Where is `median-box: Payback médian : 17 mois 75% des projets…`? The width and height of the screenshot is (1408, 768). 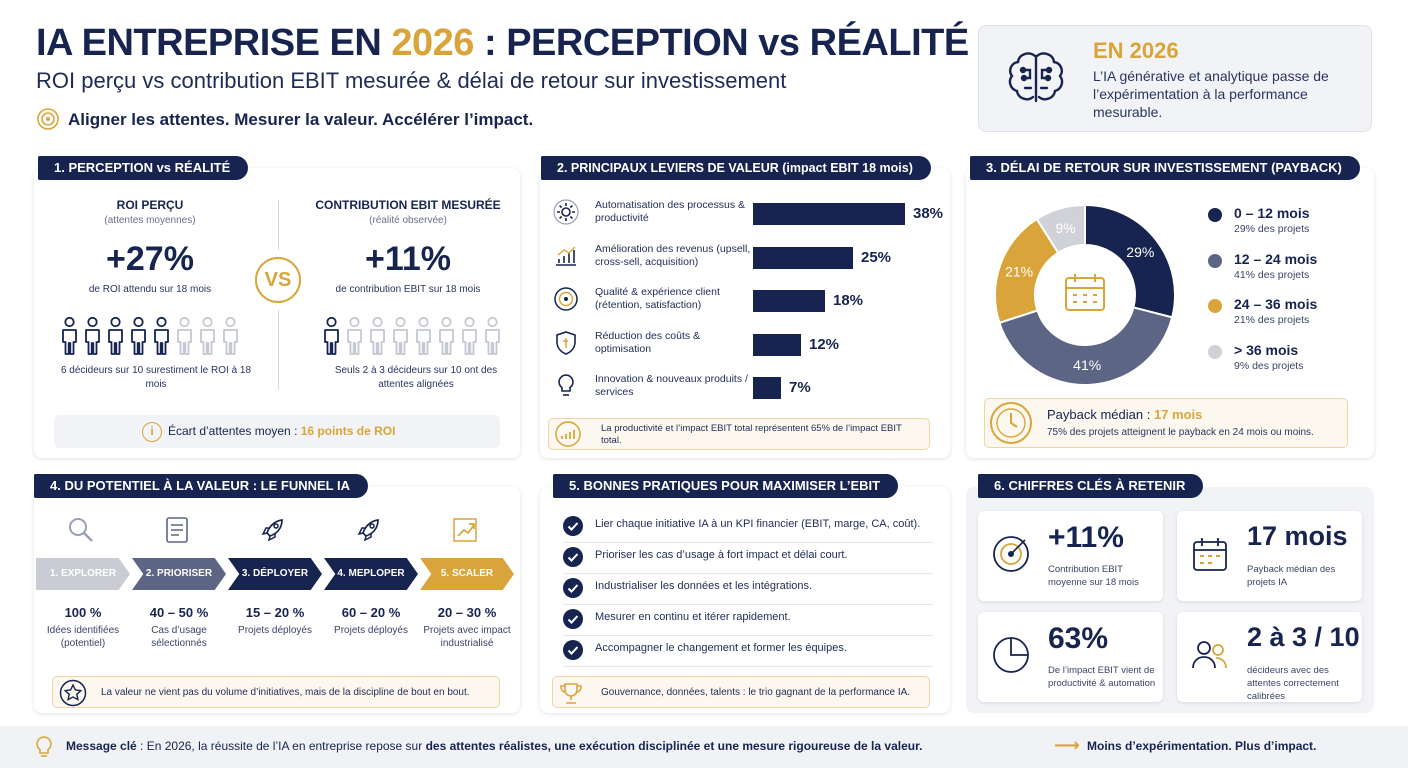 median-box: Payback médian : 17 mois 75% des projets… is located at coordinates (1166, 423).